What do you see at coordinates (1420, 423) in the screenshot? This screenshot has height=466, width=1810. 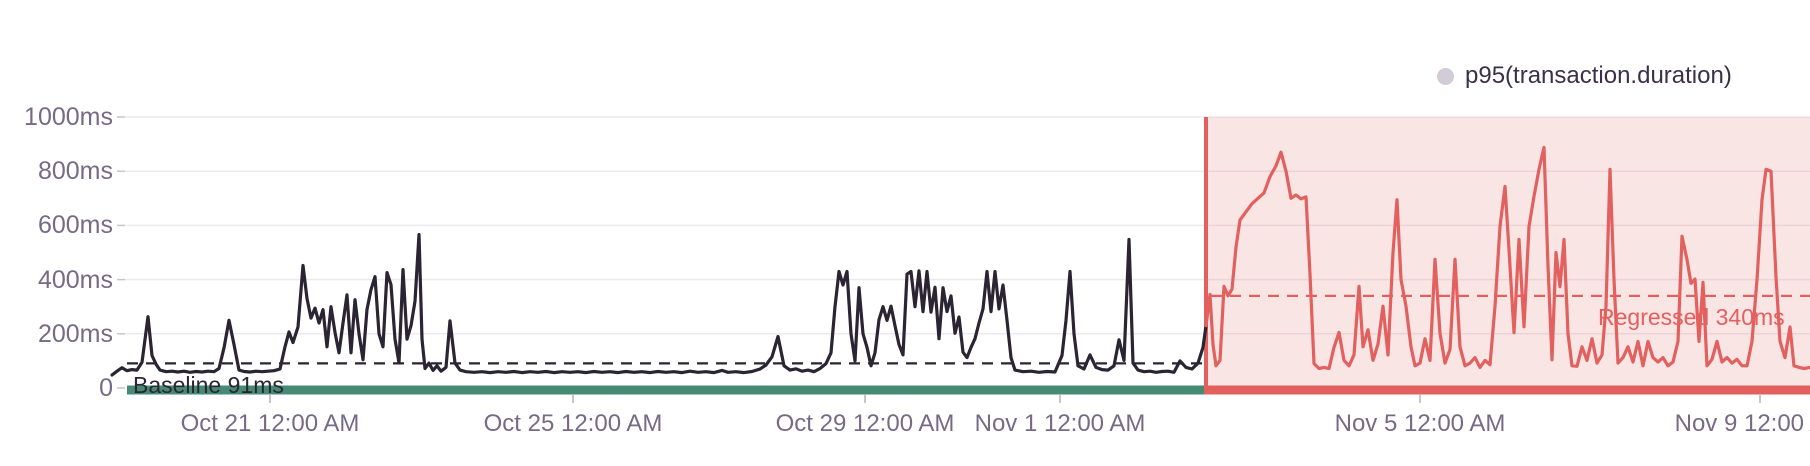 I see `x-axis-label: Nov 5 12:00 AM` at bounding box center [1420, 423].